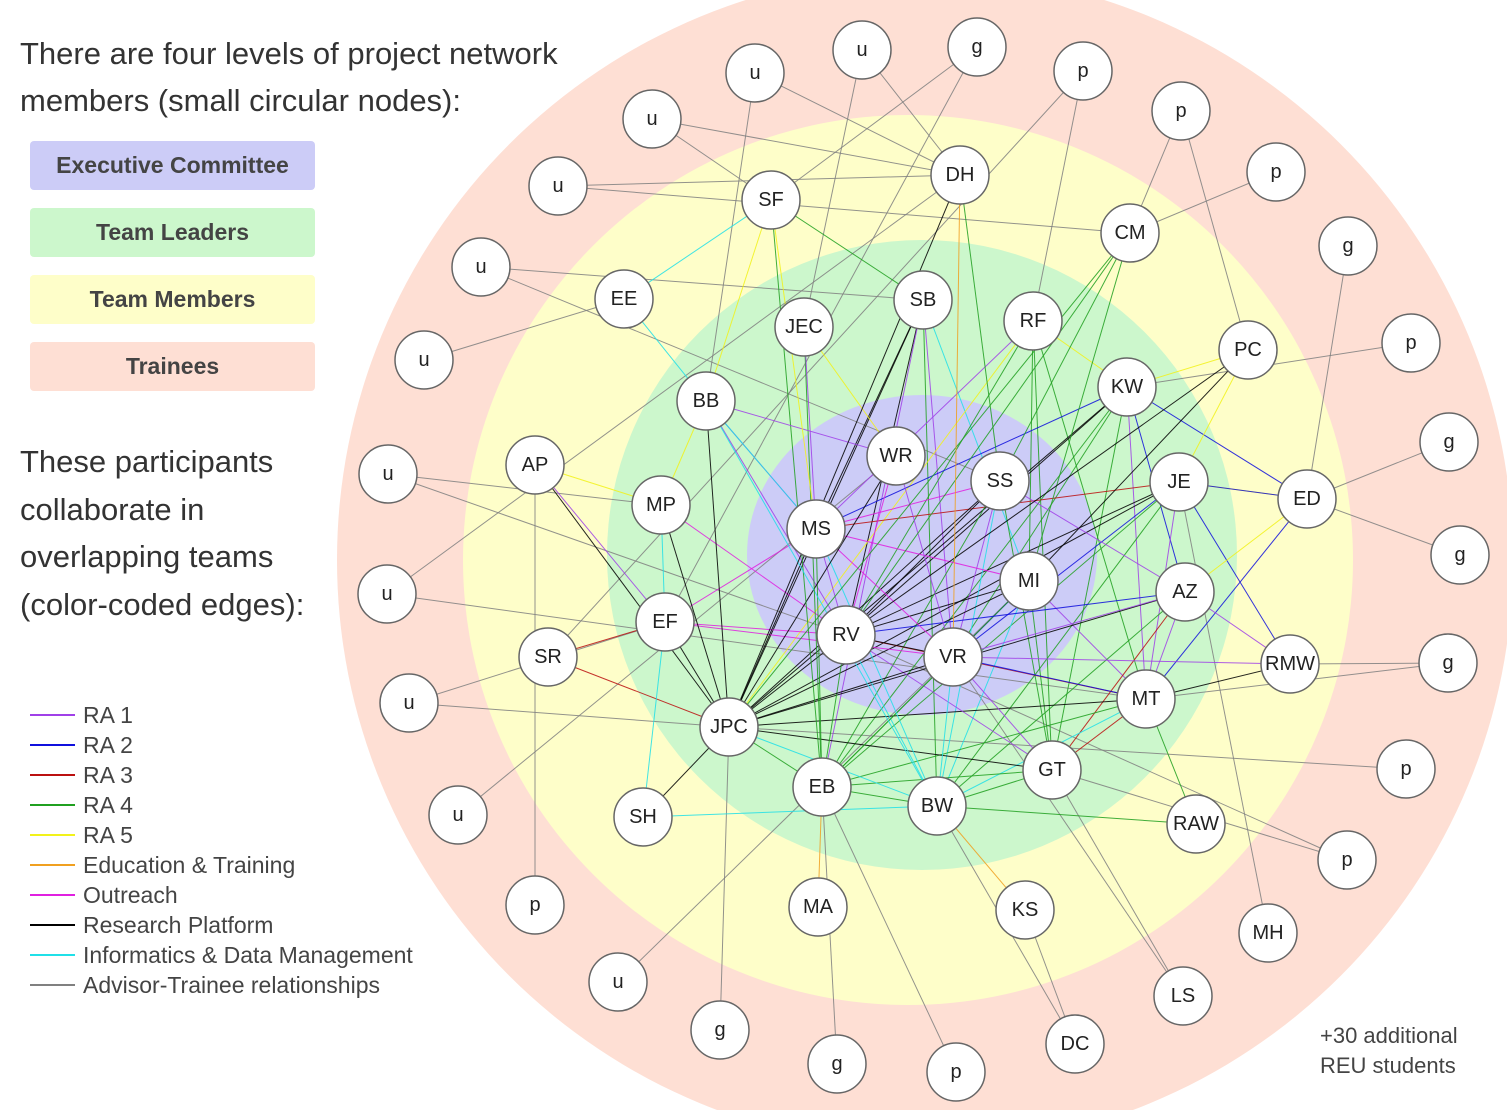  I want to click on node-label: LS, so click(1183, 996).